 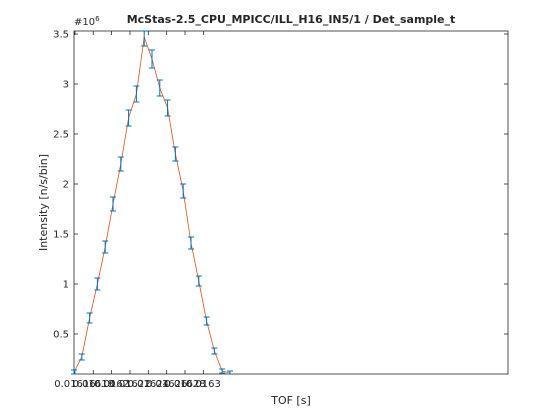 I want to click on y-tick-label: 3.5, so click(x=61, y=35).